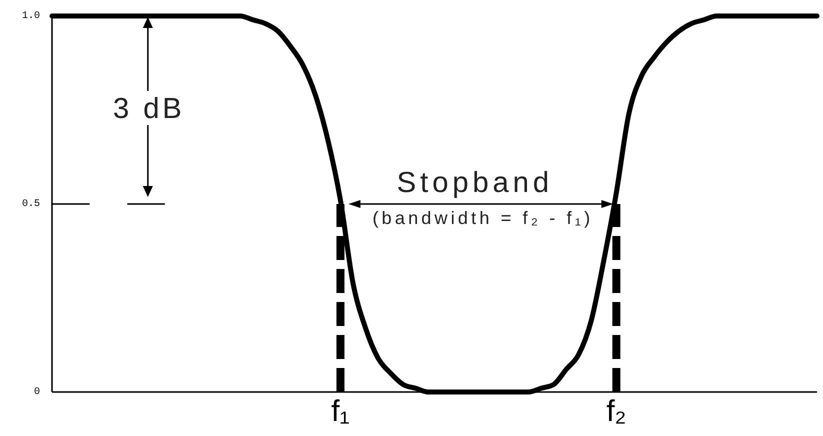 Image resolution: width=823 pixels, height=436 pixels. I want to click on x-tick-label: f₂, so click(616, 411).